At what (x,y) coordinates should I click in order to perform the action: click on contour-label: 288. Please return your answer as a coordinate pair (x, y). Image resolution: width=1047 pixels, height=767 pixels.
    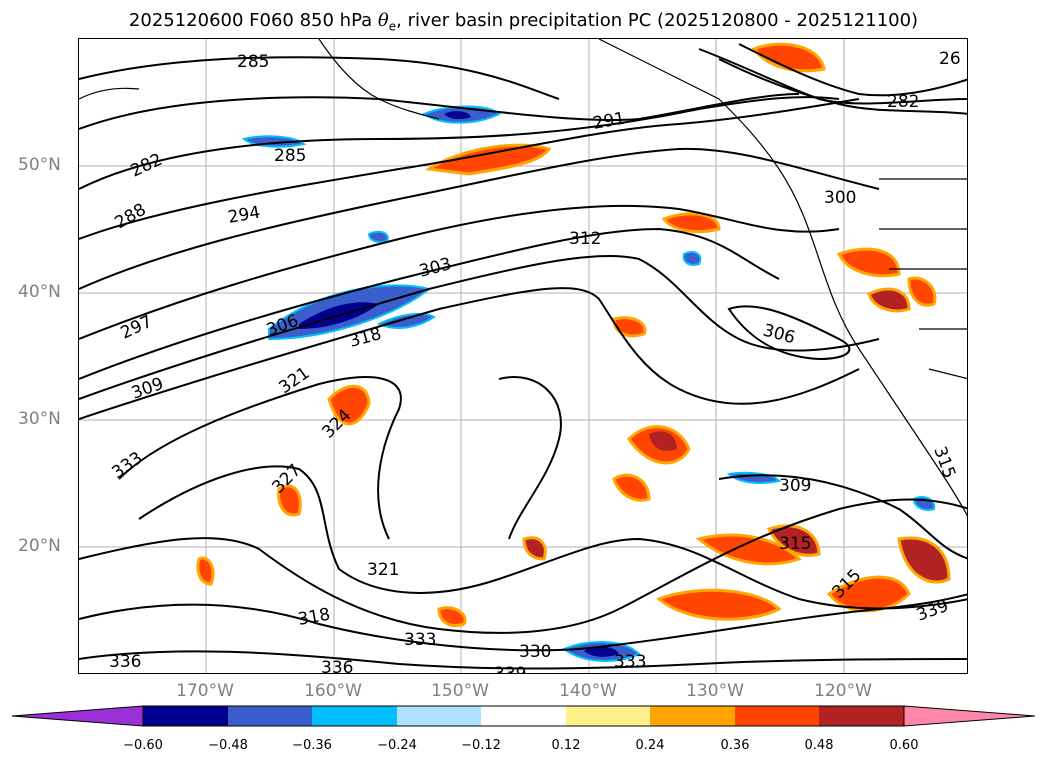
    Looking at the image, I should click on (131, 217).